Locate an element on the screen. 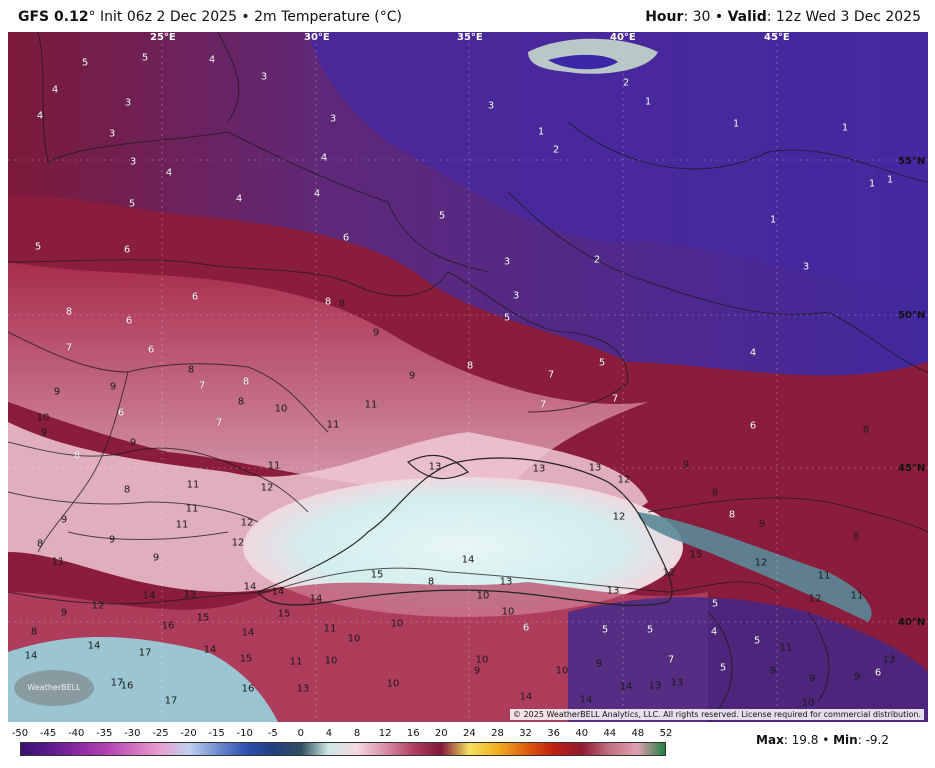 The width and height of the screenshot is (935, 768). lon-label-45e: 45°E is located at coordinates (777, 37).